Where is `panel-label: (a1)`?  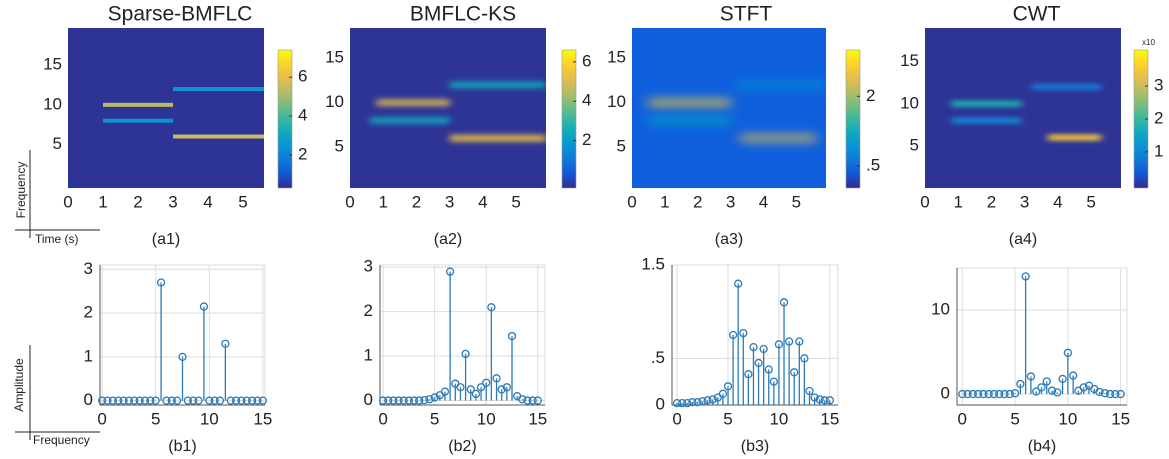 panel-label: (a1) is located at coordinates (166, 239).